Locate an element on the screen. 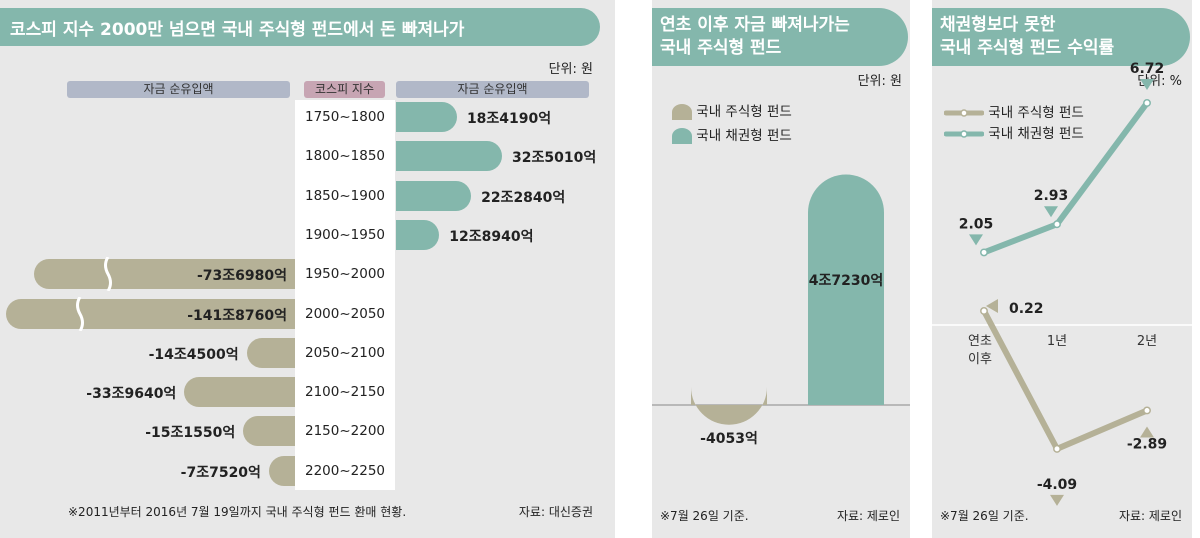 The width and height of the screenshot is (1200, 538). value-label: 6.72 is located at coordinates (1147, 69).